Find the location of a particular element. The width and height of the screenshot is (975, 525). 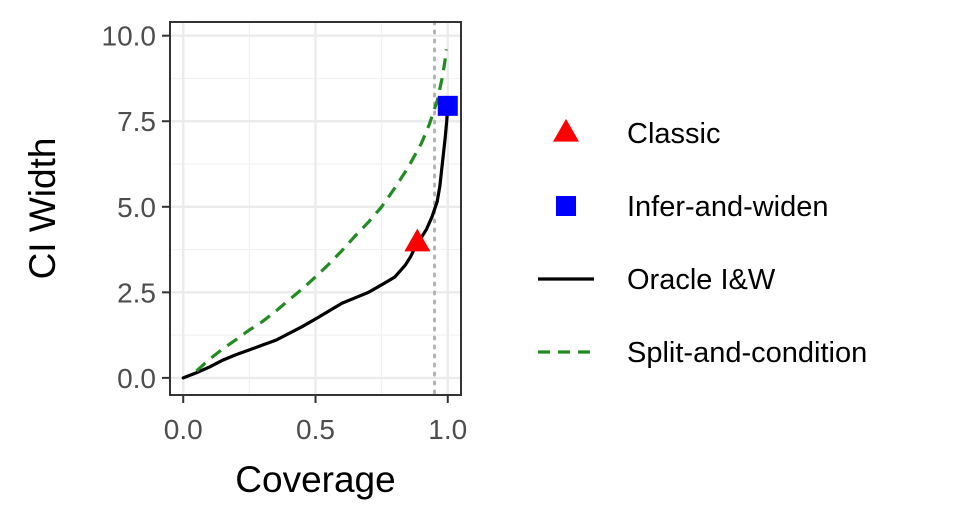

x-tick-label: 0.5 is located at coordinates (315, 429).